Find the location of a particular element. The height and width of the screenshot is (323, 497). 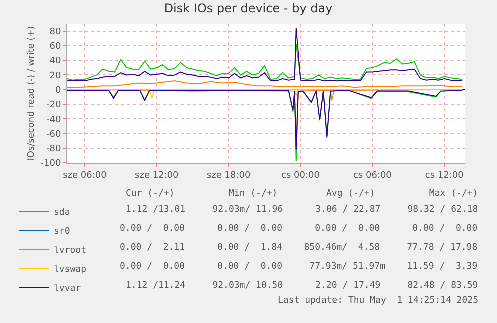

y-tick-label: -100 is located at coordinates (51, 164).